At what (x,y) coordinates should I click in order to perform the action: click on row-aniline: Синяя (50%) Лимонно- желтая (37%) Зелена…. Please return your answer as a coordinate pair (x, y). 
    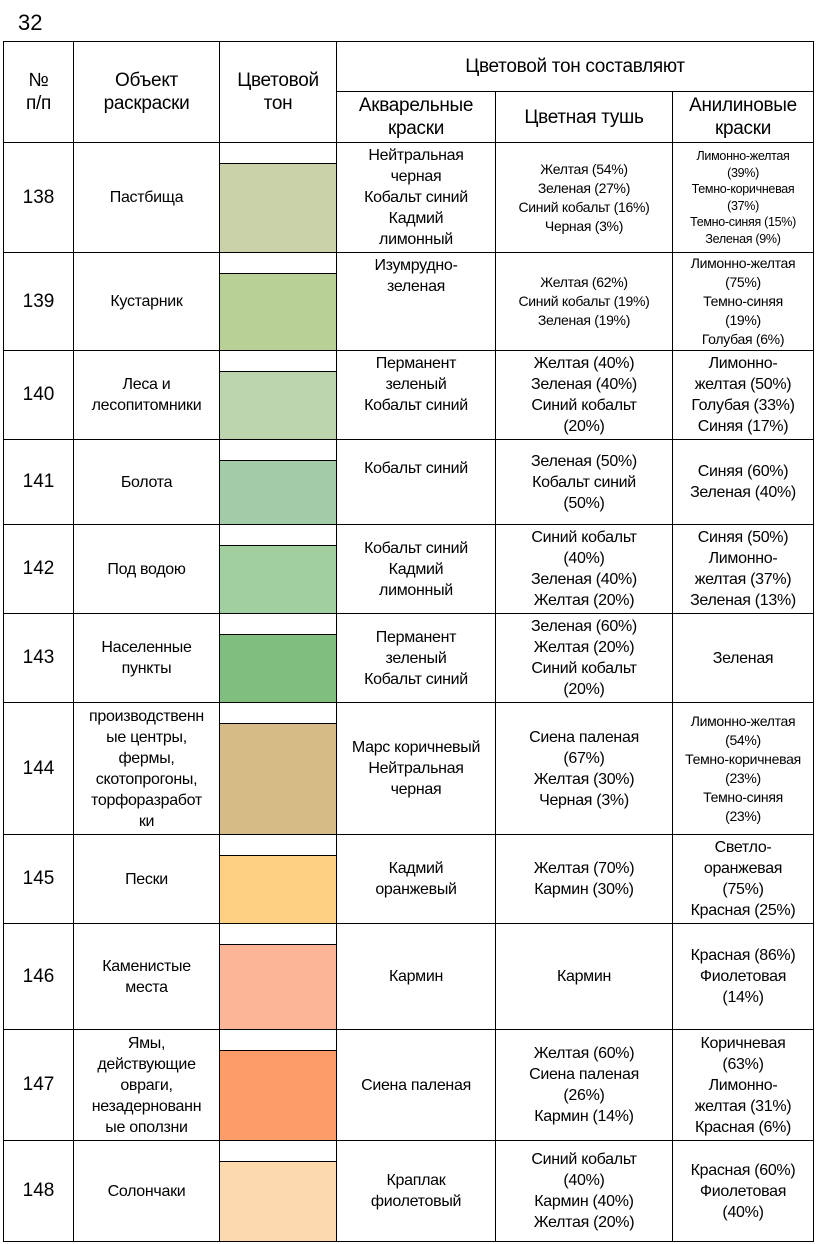
    Looking at the image, I should click on (743, 569).